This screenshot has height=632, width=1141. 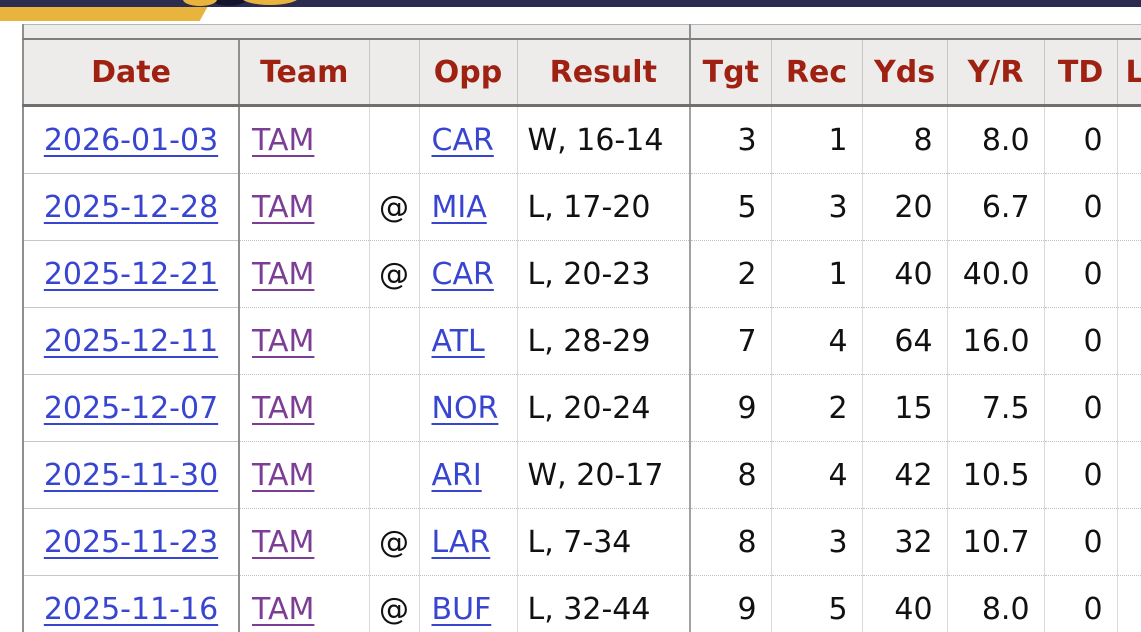 What do you see at coordinates (459, 207) in the screenshot?
I see `opp-link: MIA` at bounding box center [459, 207].